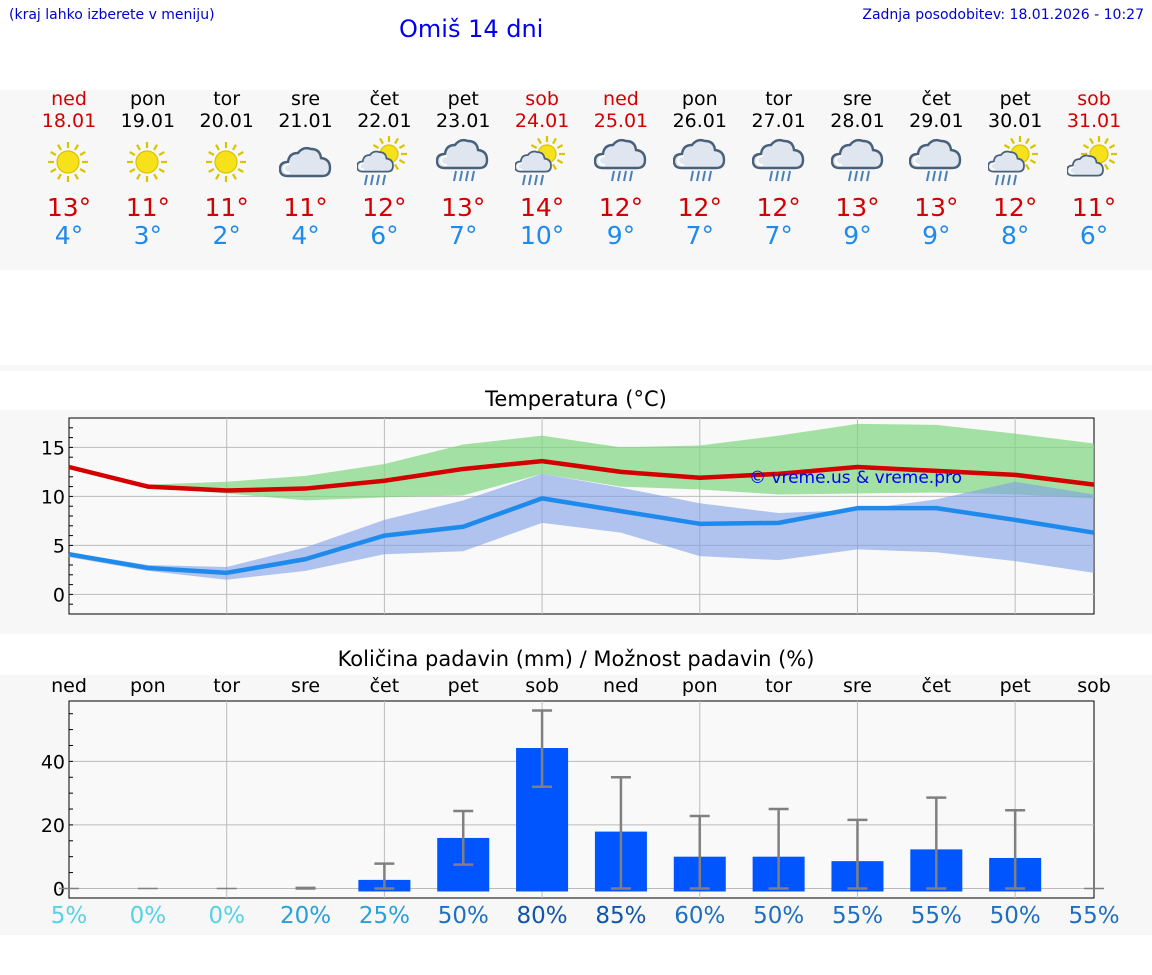  I want to click on day-forecast: čet 29.01 13° 9°, so click(936, 169).